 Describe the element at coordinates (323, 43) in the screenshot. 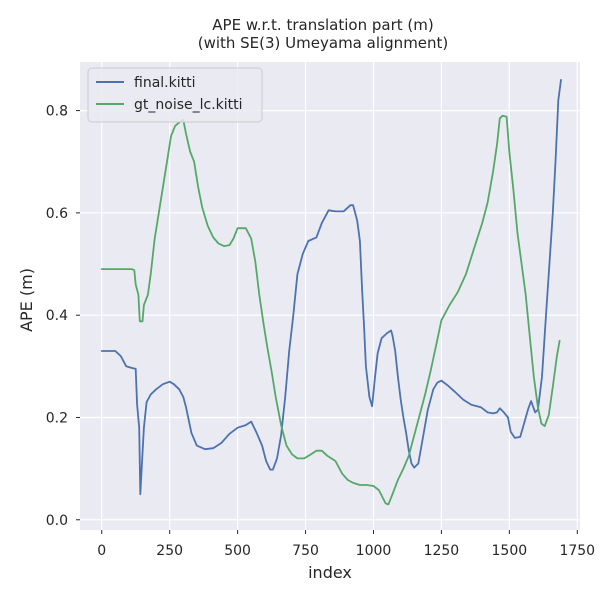

I see `chart-title-line: (with SE(3) Umeyama alignment)` at that location.